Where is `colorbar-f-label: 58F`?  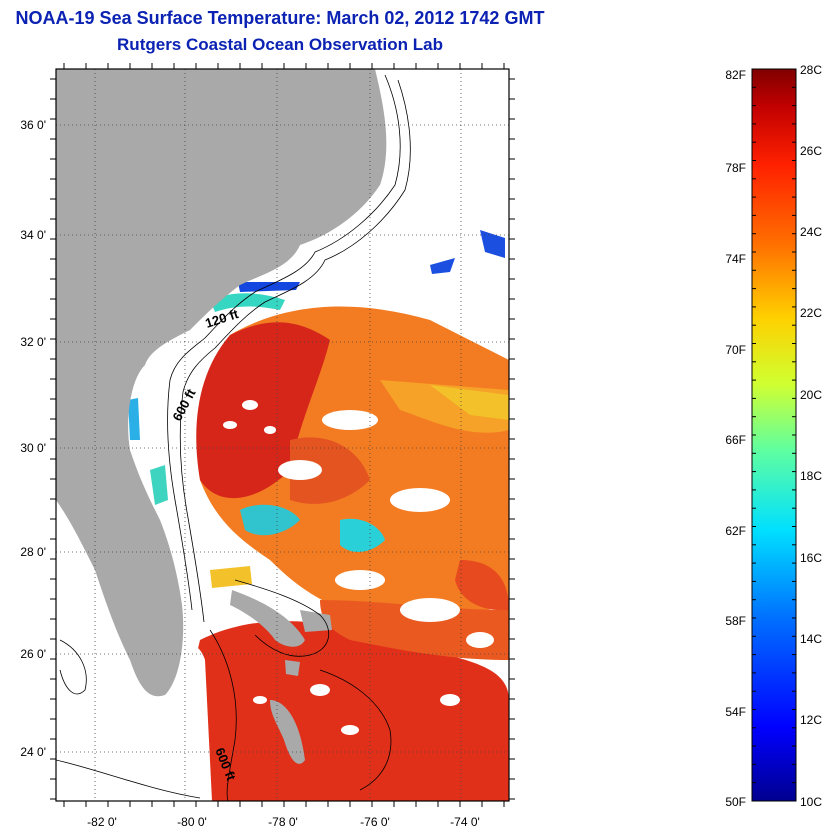
colorbar-f-label: 58F is located at coordinates (735, 621).